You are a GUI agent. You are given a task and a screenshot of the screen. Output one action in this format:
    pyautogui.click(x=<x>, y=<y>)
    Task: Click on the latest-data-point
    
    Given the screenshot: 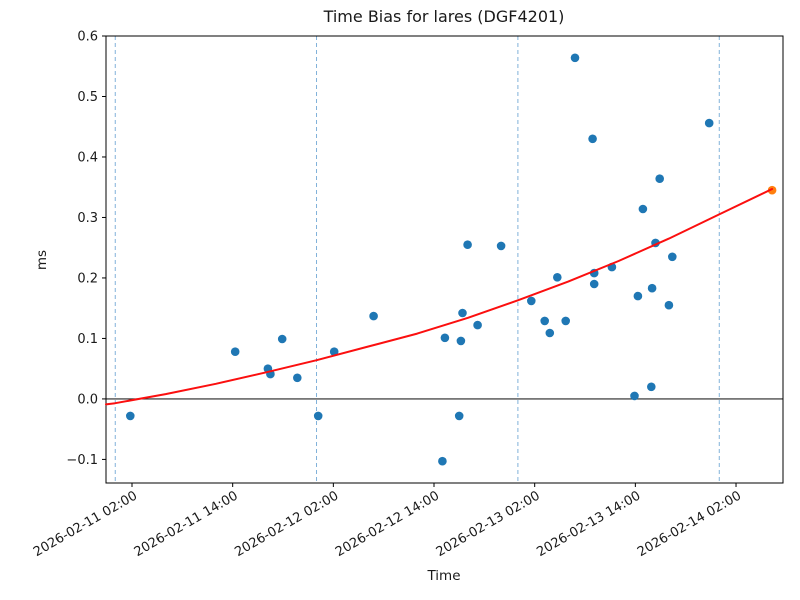 What is the action you would take?
    pyautogui.click(x=772, y=190)
    